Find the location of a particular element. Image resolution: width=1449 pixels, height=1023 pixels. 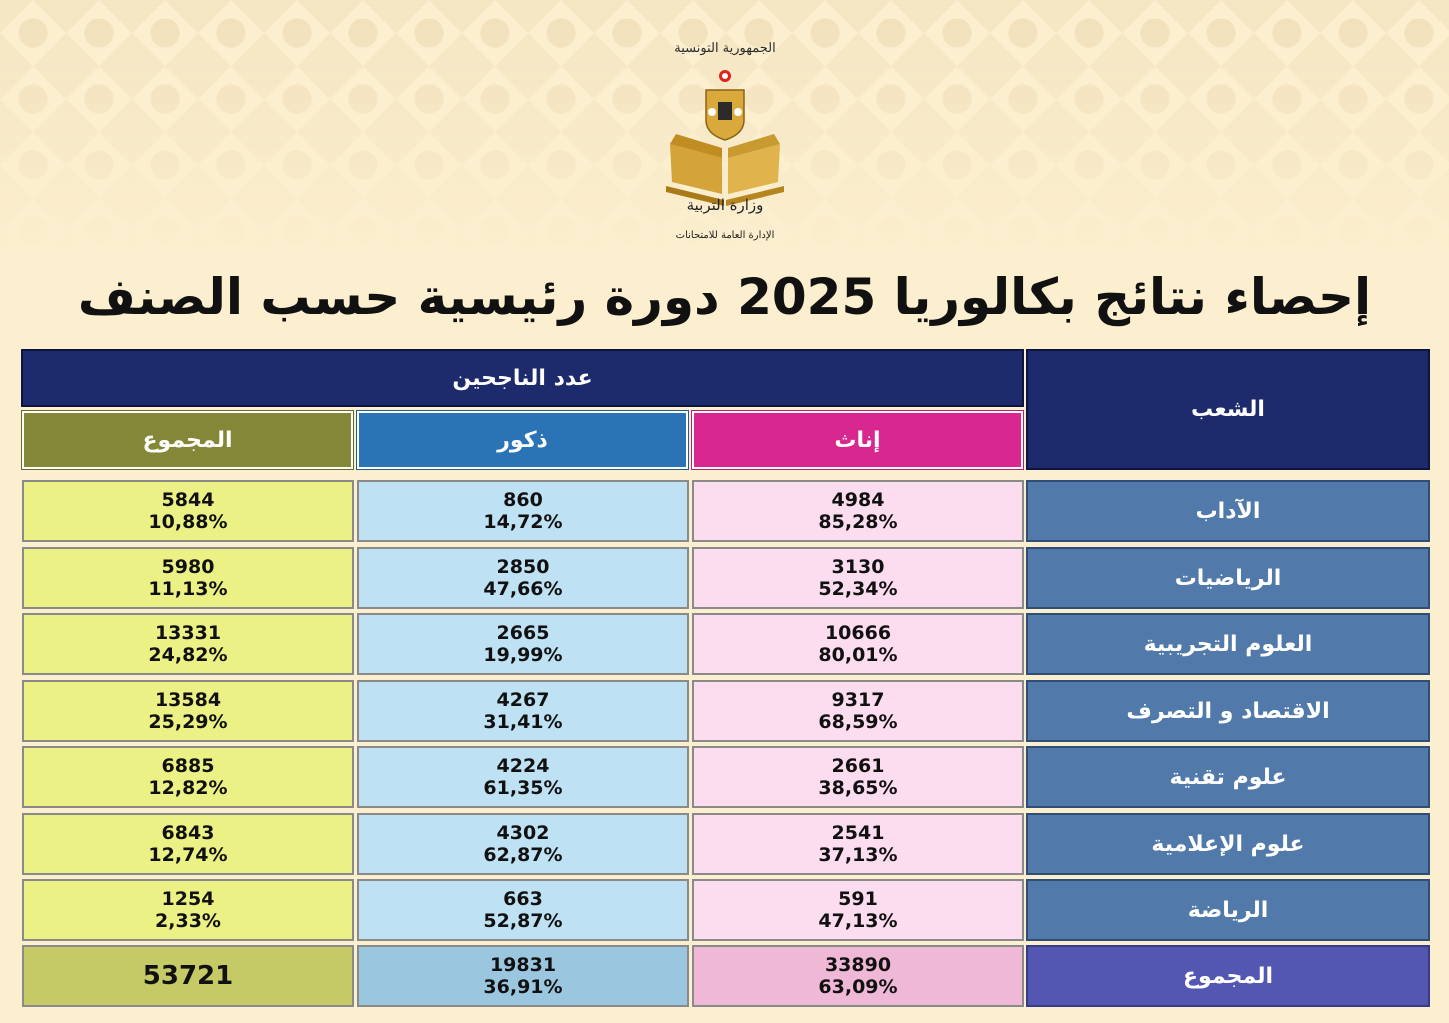

female-percent: 37,13% is located at coordinates (858, 855).